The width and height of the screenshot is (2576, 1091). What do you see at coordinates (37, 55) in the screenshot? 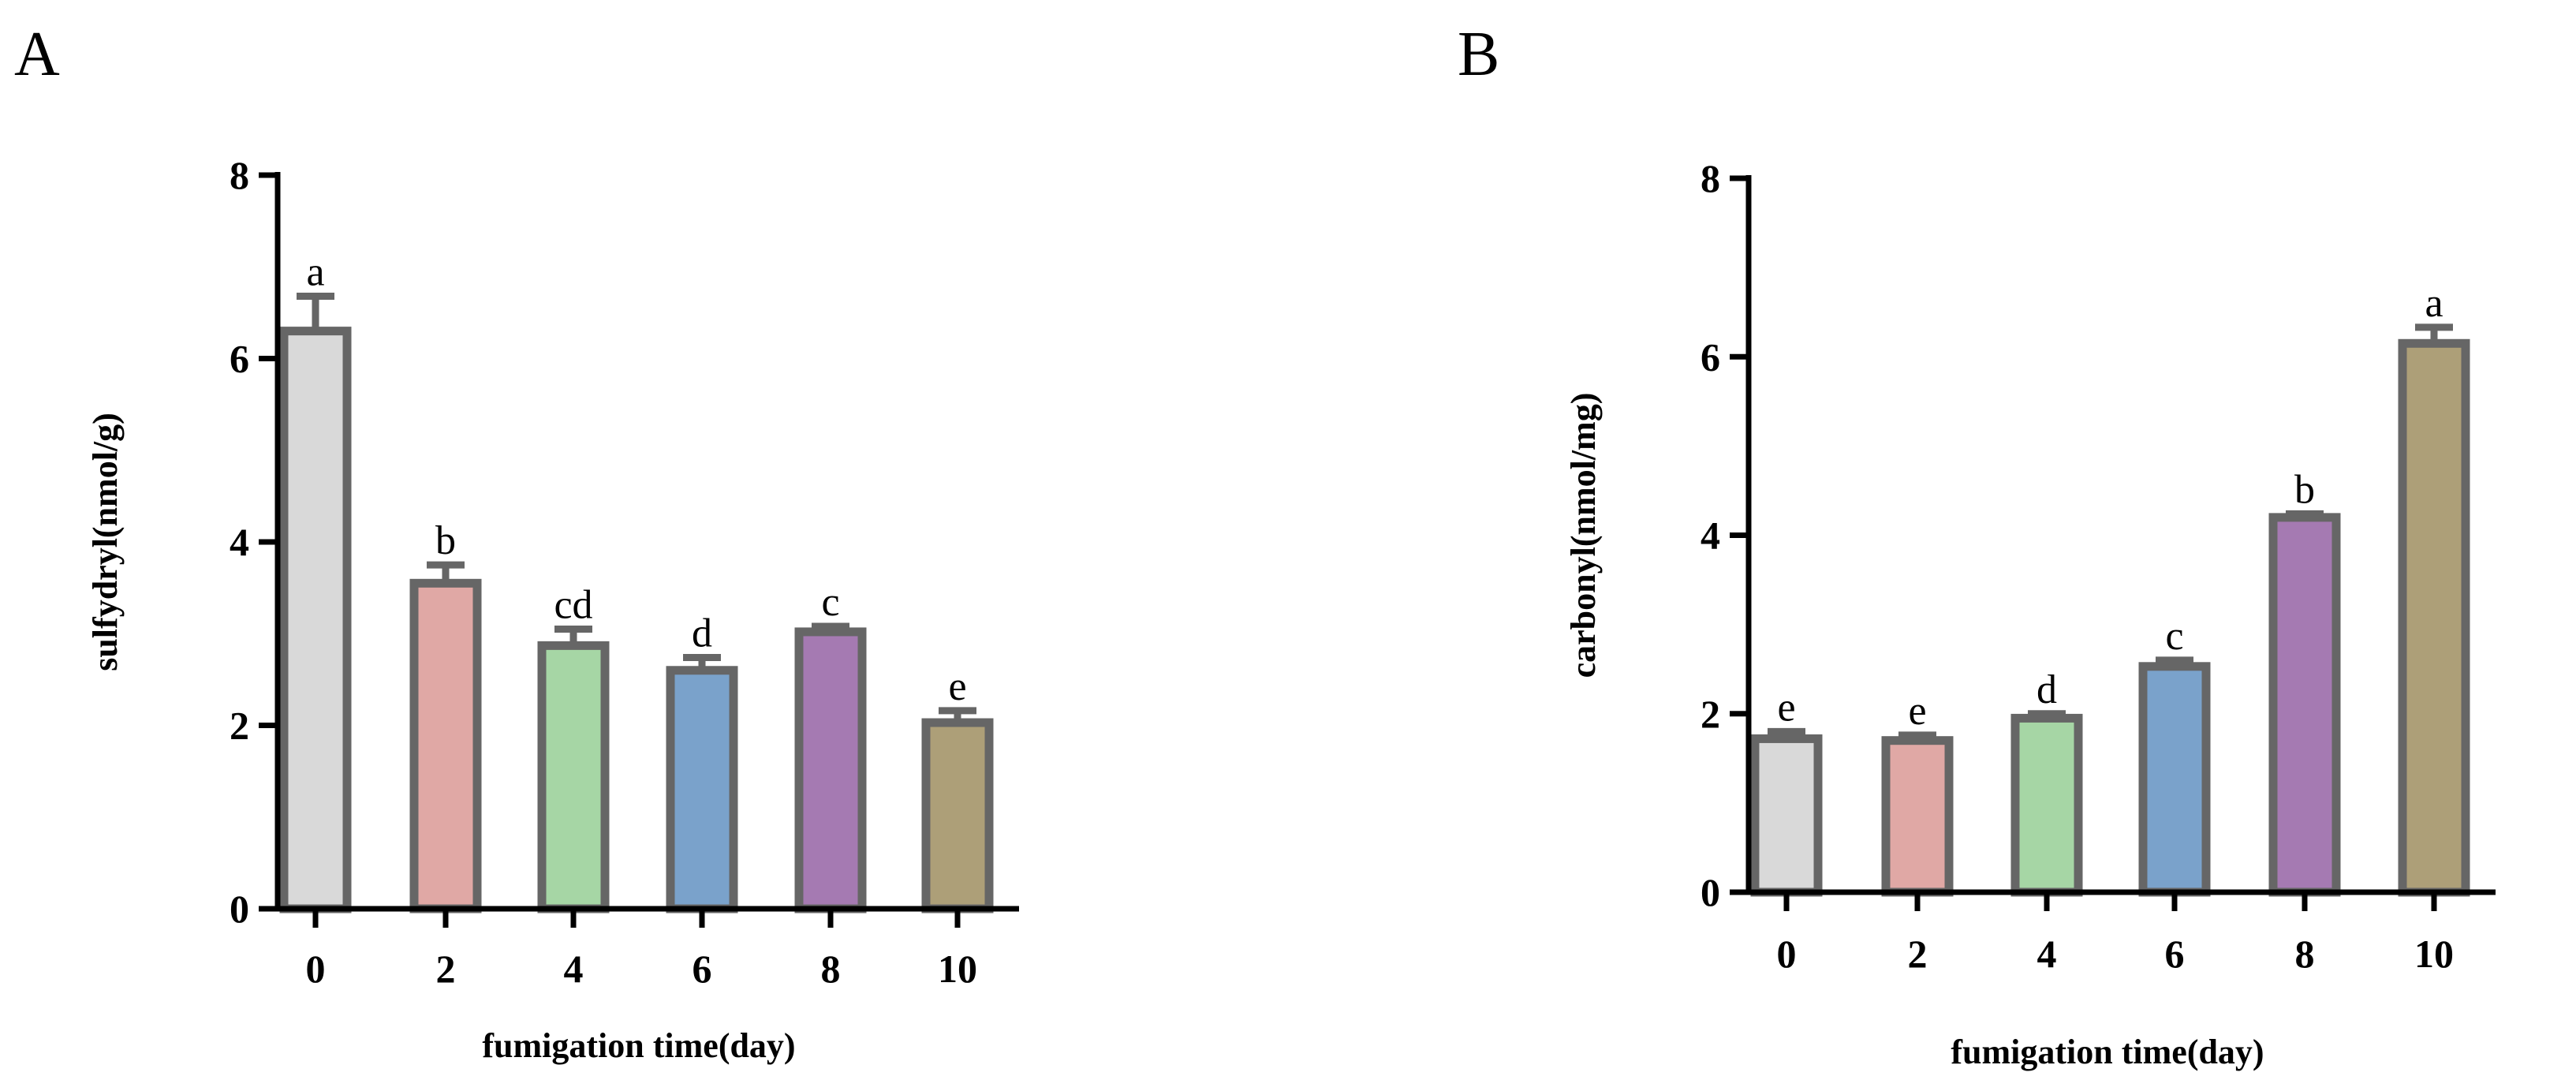
I see `panel-label: A` at bounding box center [37, 55].